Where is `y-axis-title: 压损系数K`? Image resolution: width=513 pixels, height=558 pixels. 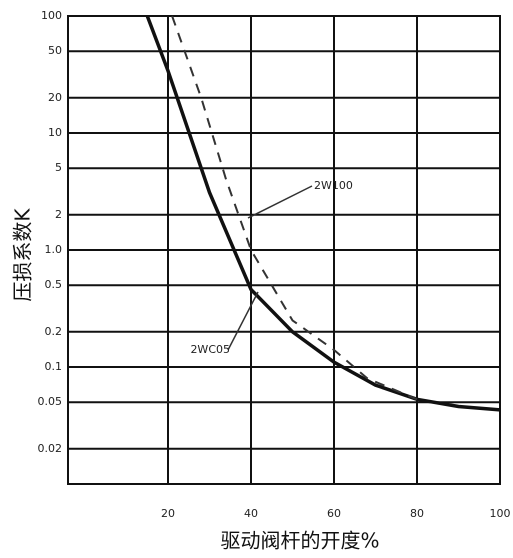
y-axis-title: 压损系数K is located at coordinates (23, 255).